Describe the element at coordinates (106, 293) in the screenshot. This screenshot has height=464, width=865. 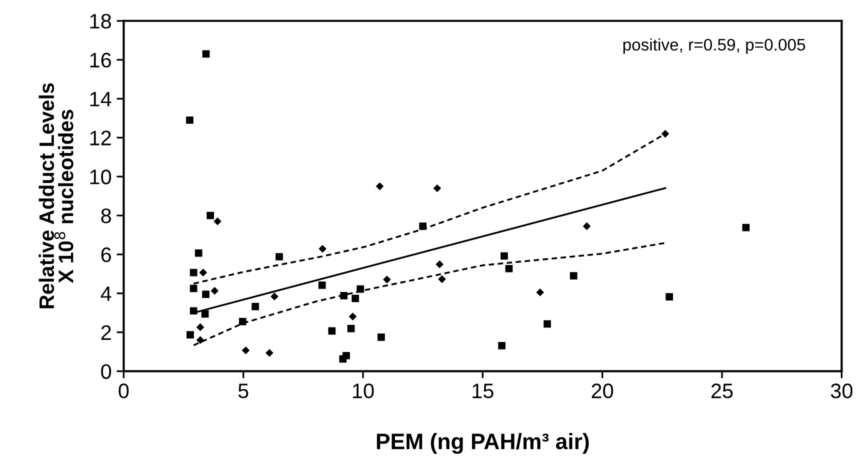
I see `y-tick-label: 4` at that location.